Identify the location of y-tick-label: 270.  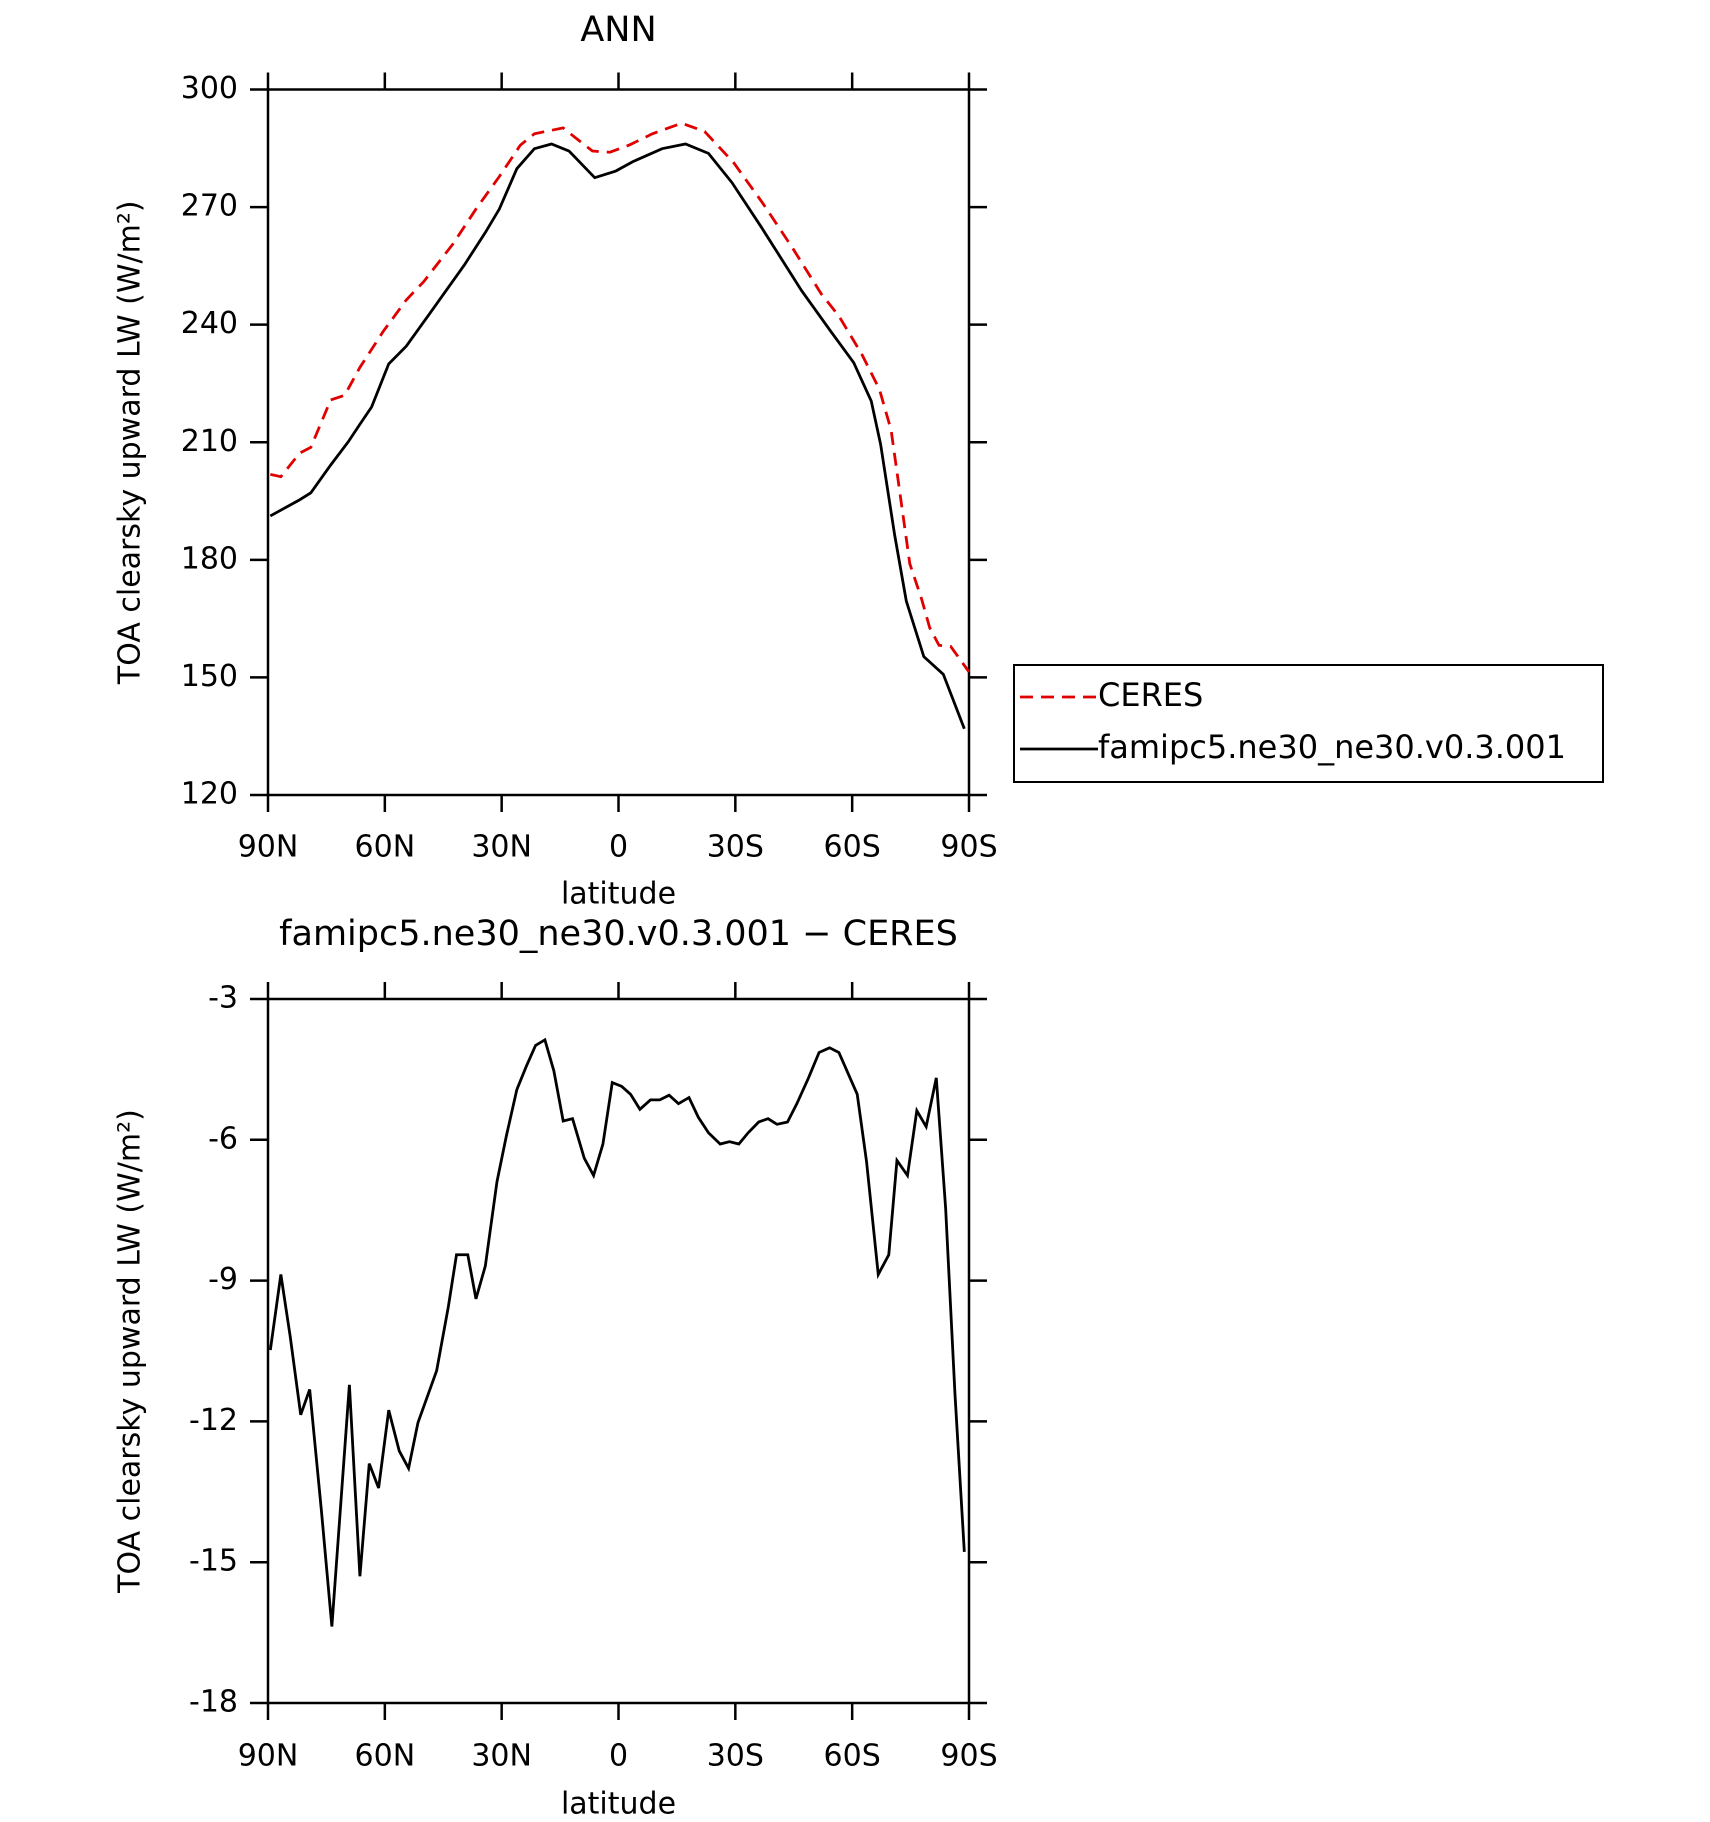
(209, 206).